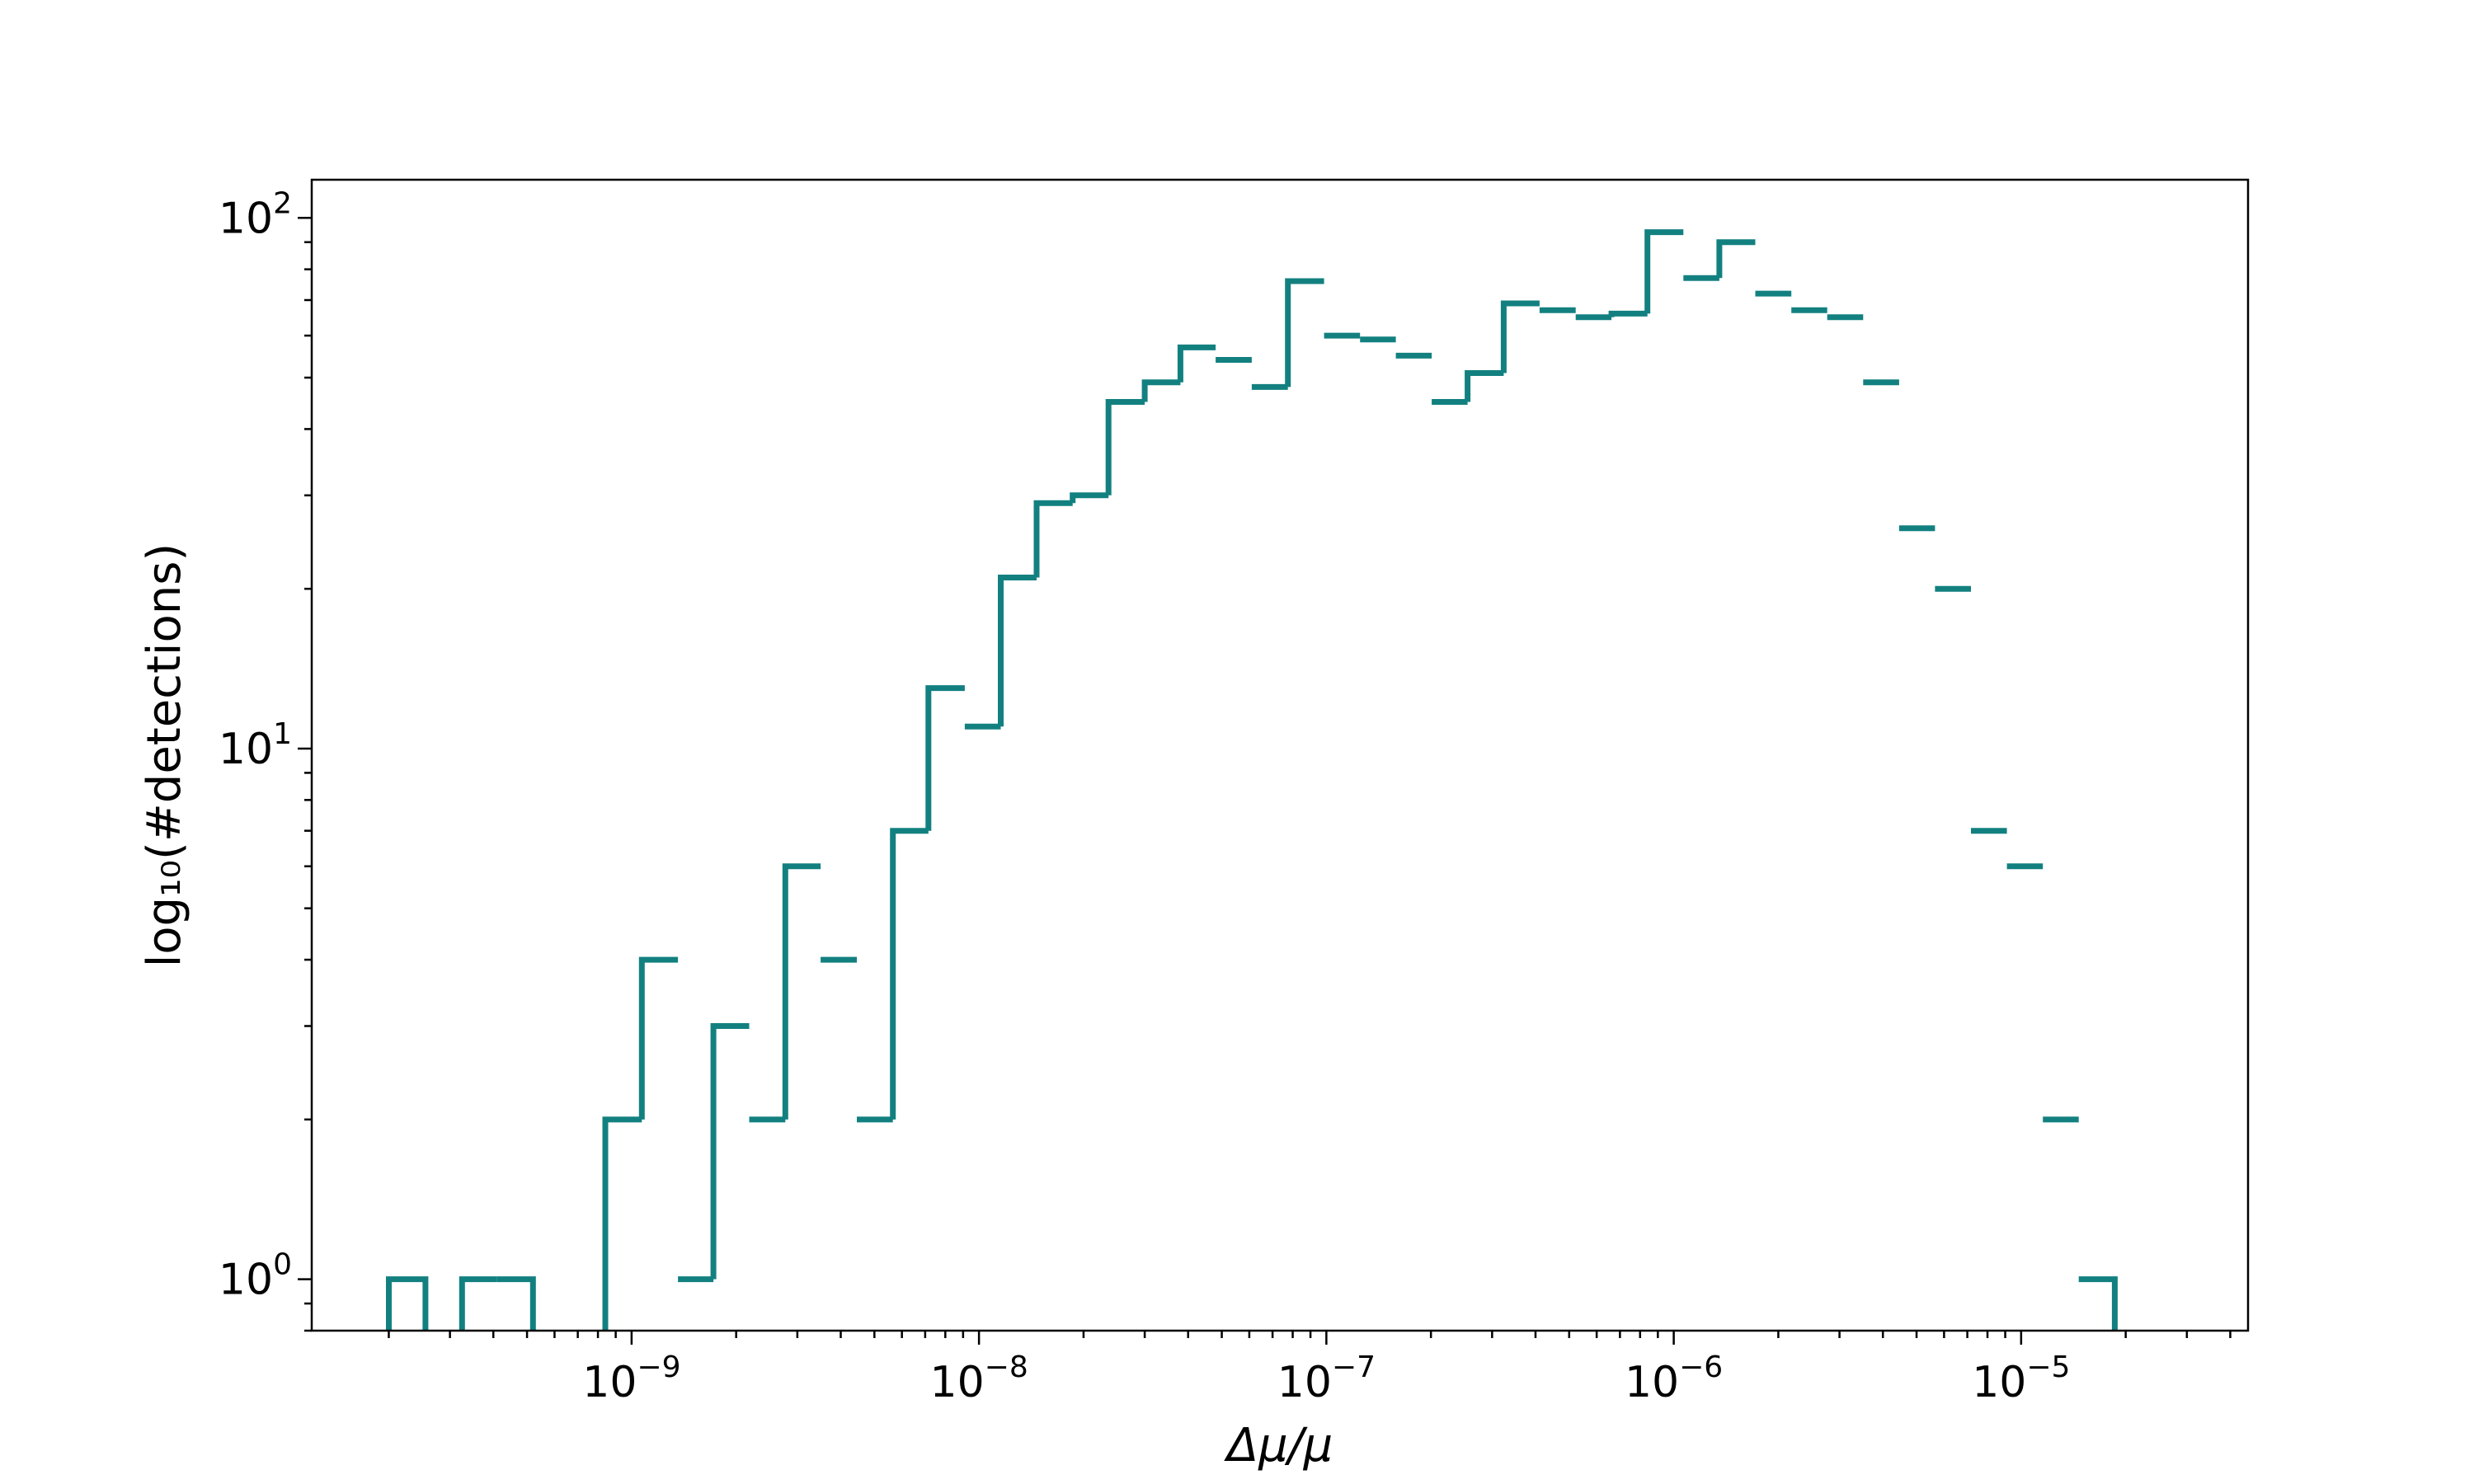 The width and height of the screenshot is (2474, 1484). I want to click on y-tick-label-exp: 1, so click(282, 734).